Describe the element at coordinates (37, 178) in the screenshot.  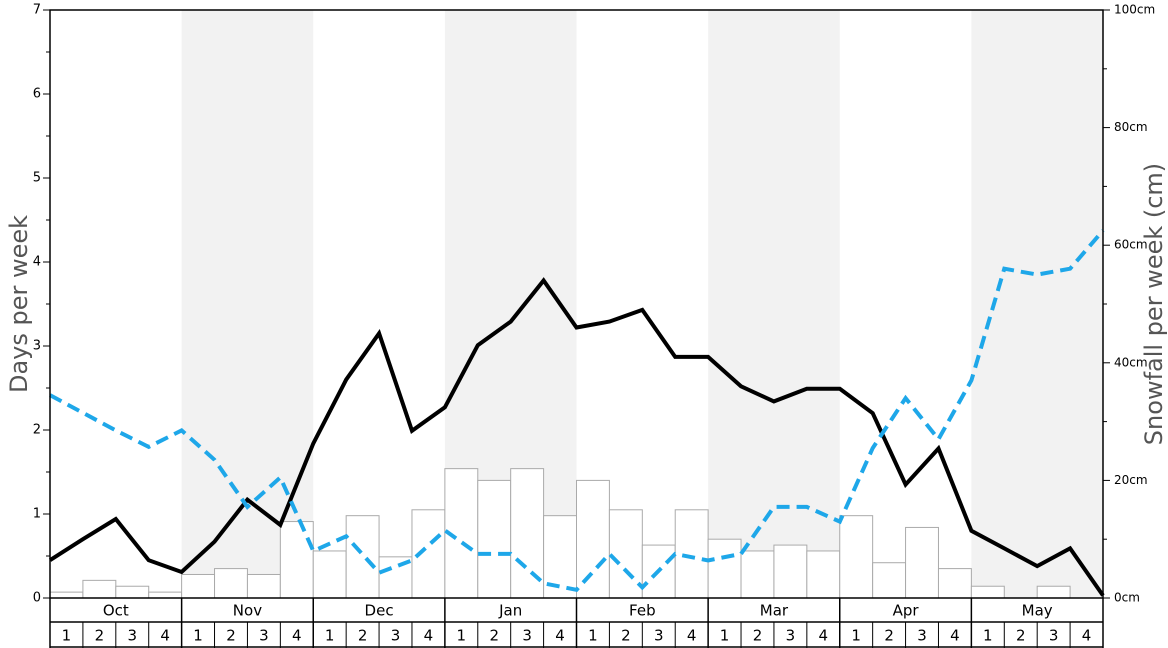
I see `left-tick-label: 5` at that location.